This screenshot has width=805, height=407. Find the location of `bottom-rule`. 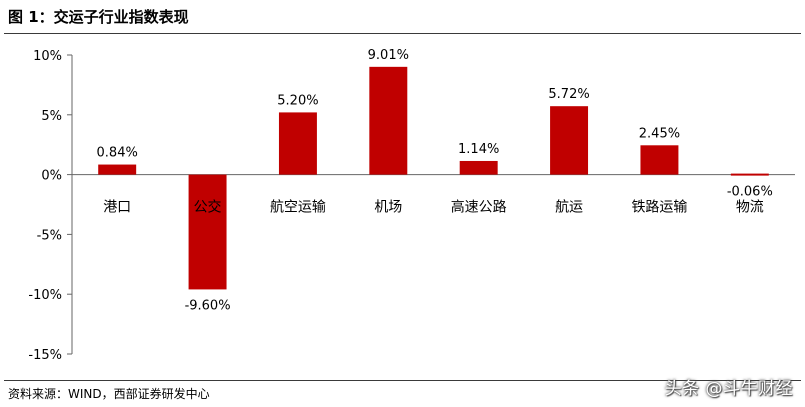

bottom-rule is located at coordinates (402, 380).